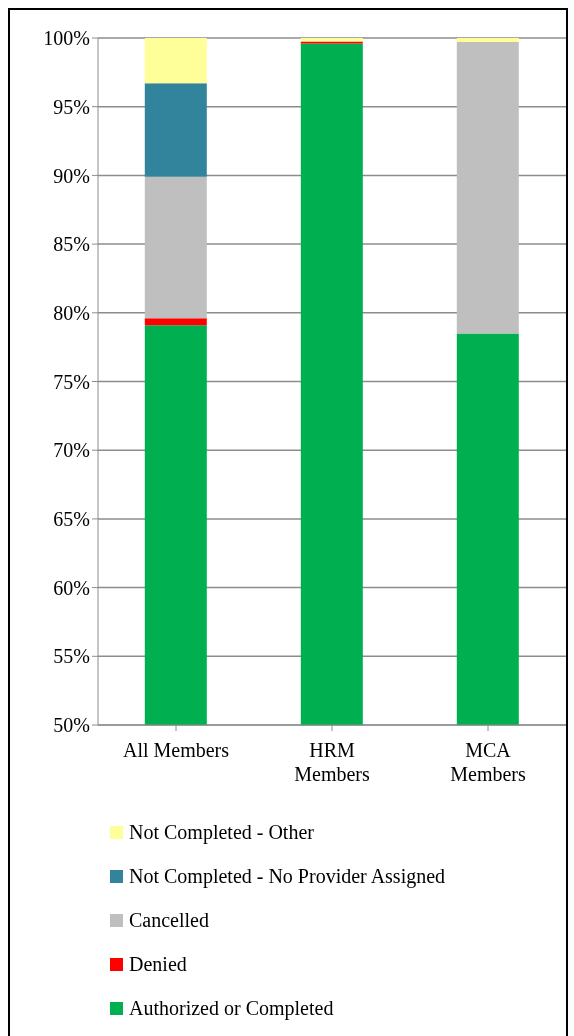 The image size is (574, 1036). Describe the element at coordinates (71, 106) in the screenshot. I see `y-tick-label: 95%` at that location.